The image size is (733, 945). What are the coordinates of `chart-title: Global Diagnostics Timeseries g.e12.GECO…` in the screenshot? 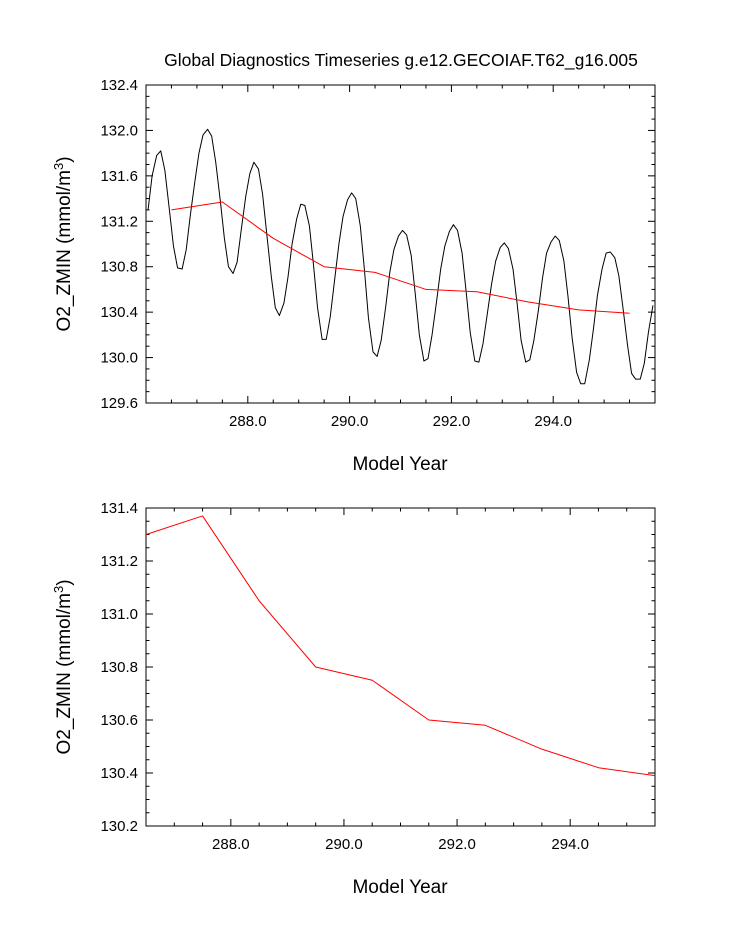 It's located at (401, 60).